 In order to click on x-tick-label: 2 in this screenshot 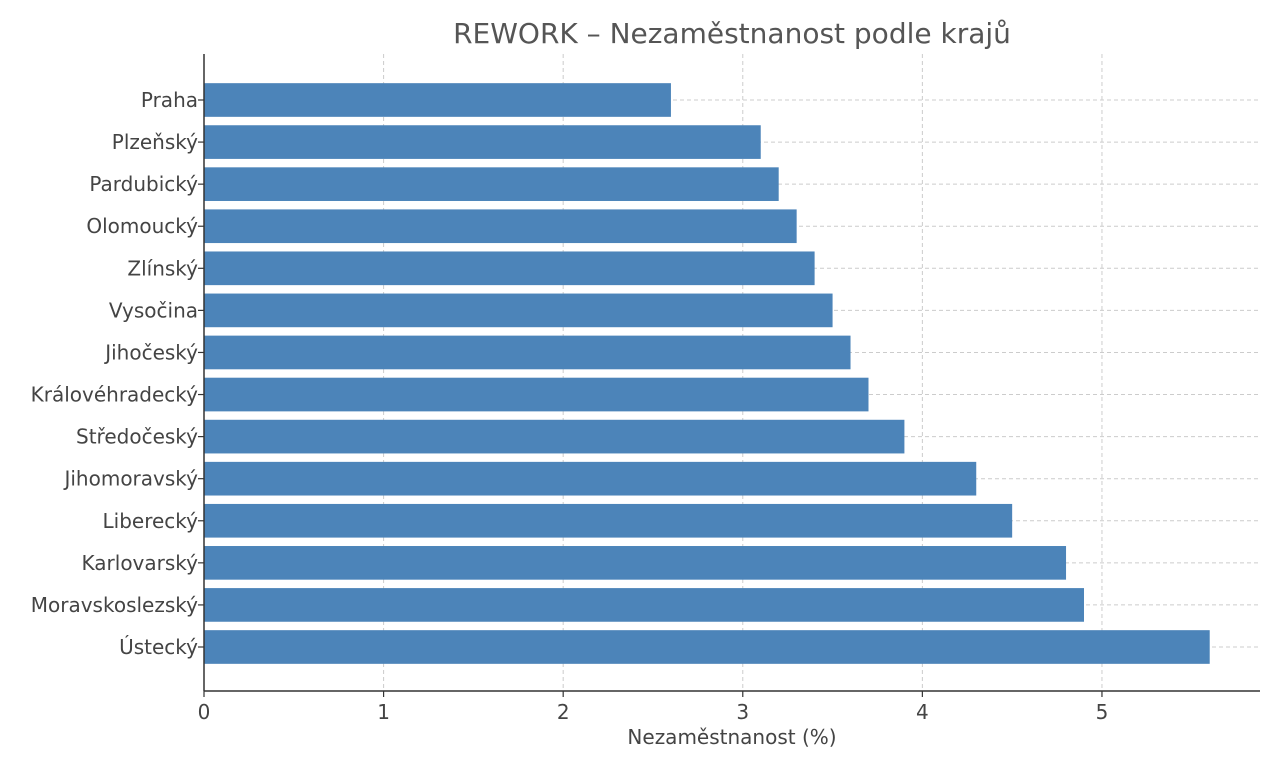, I will do `click(563, 712)`.